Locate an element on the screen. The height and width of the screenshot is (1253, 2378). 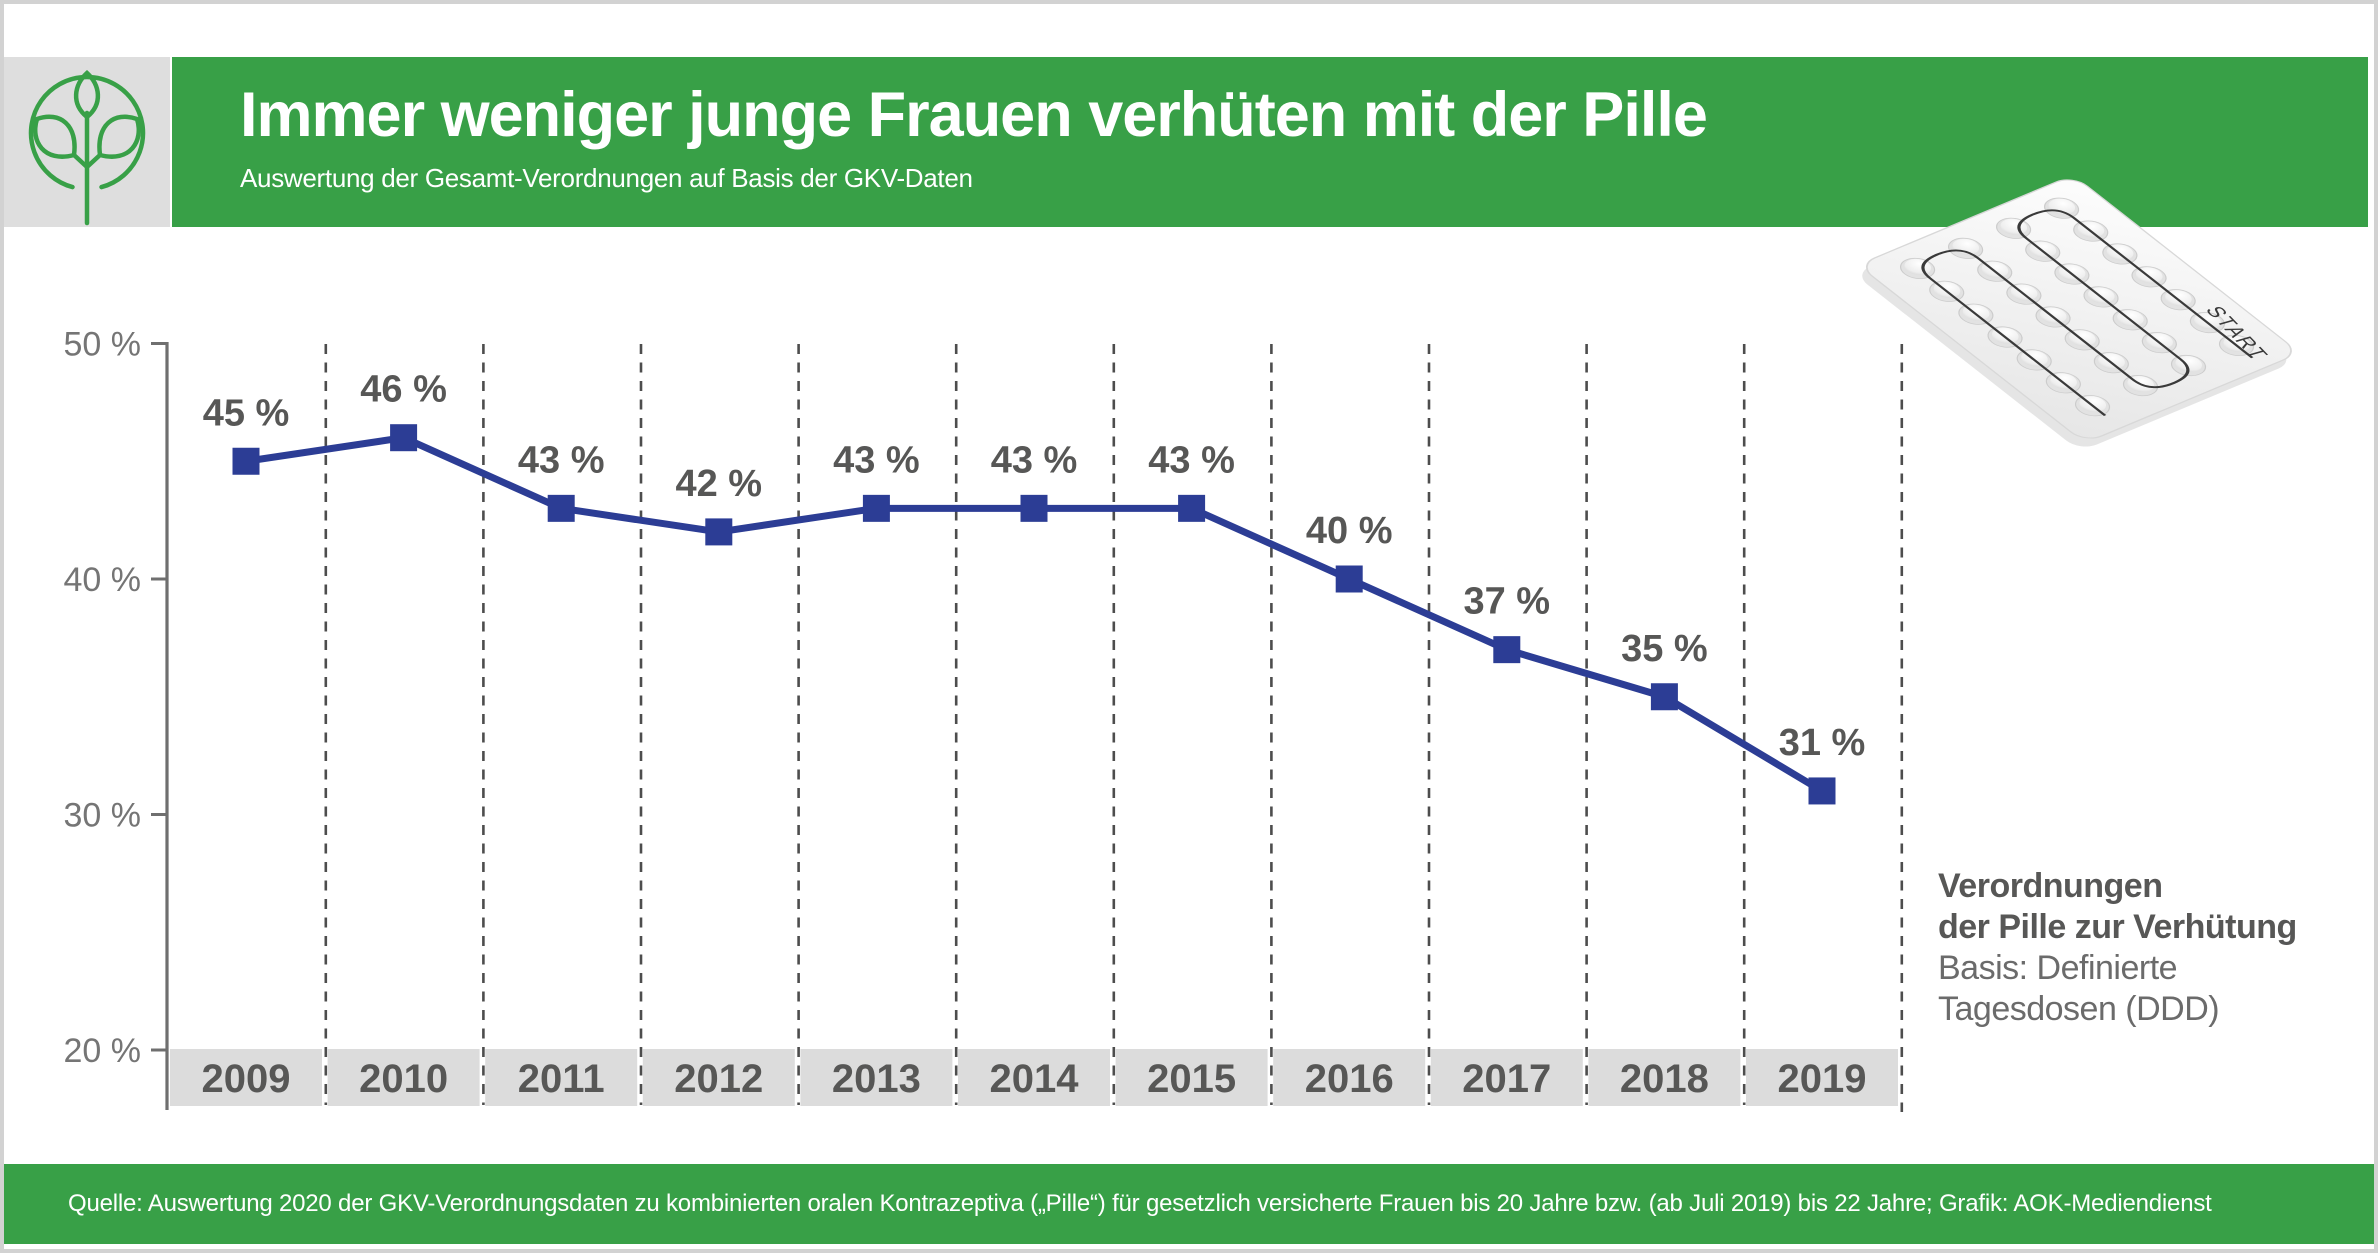
blister-dose-path is located at coordinates (2087, 312).